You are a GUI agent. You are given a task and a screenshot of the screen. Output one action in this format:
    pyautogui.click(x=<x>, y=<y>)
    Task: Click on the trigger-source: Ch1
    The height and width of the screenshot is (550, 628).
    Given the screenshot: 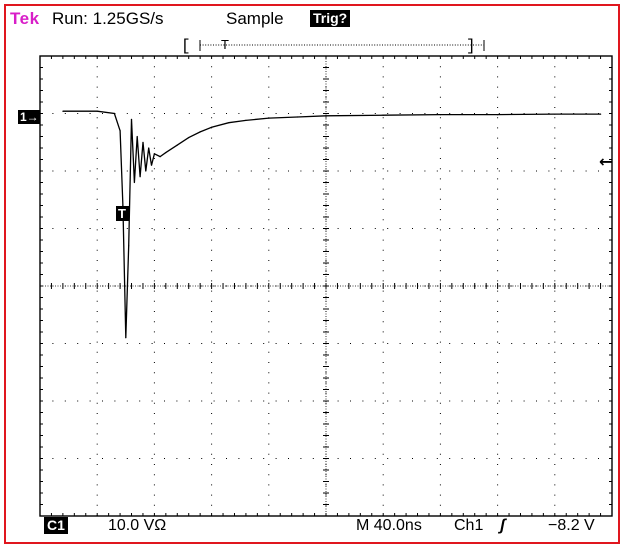 What is the action you would take?
    pyautogui.click(x=469, y=525)
    